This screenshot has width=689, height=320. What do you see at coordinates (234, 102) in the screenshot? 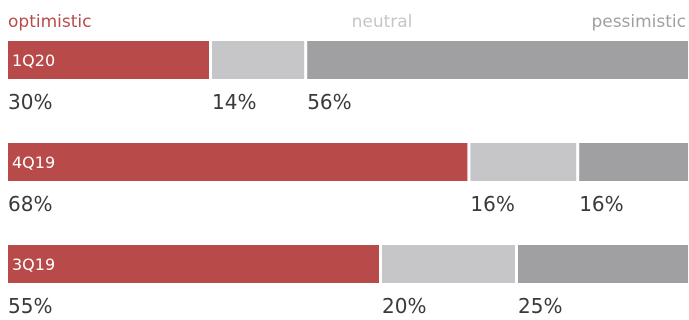
I see `value-label-neutral: 14%` at bounding box center [234, 102].